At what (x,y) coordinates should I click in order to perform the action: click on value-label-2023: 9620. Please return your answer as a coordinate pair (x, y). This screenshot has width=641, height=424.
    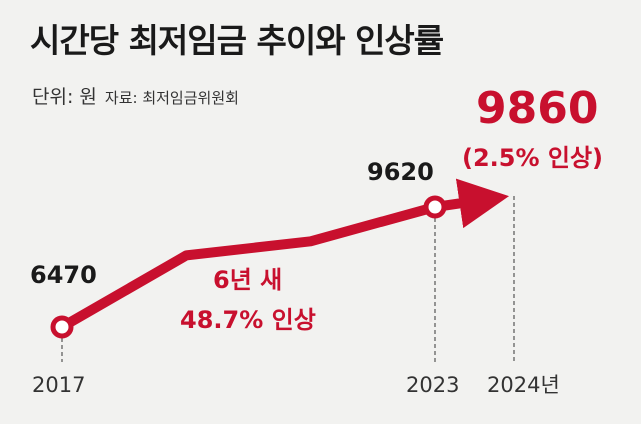
    Looking at the image, I should click on (400, 172).